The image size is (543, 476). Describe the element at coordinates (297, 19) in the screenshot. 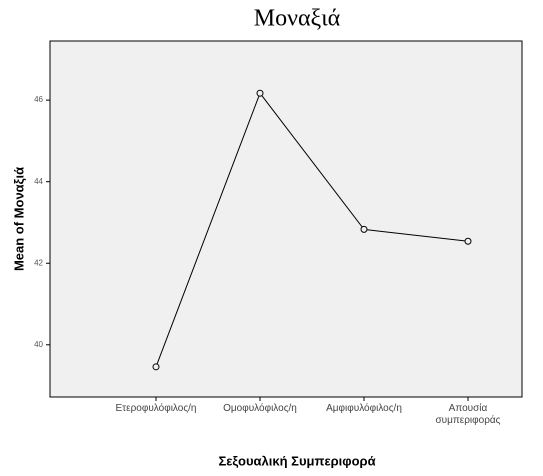

I see `chart-title: Μοναξιά` at that location.